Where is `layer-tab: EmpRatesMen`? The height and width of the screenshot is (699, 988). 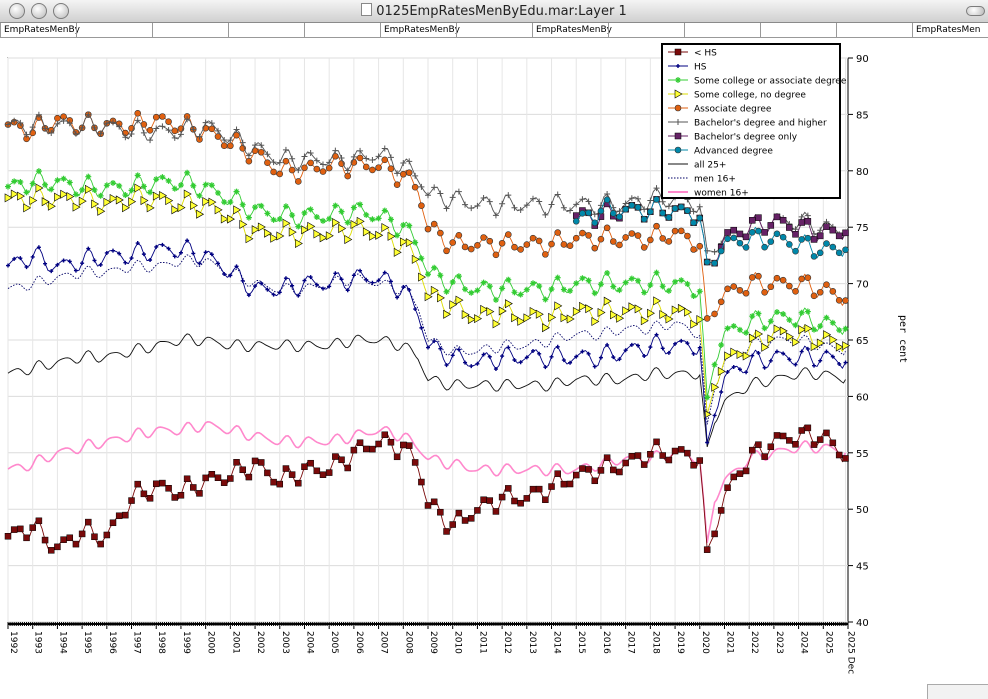 layer-tab: EmpRatesMen is located at coordinates (950, 30).